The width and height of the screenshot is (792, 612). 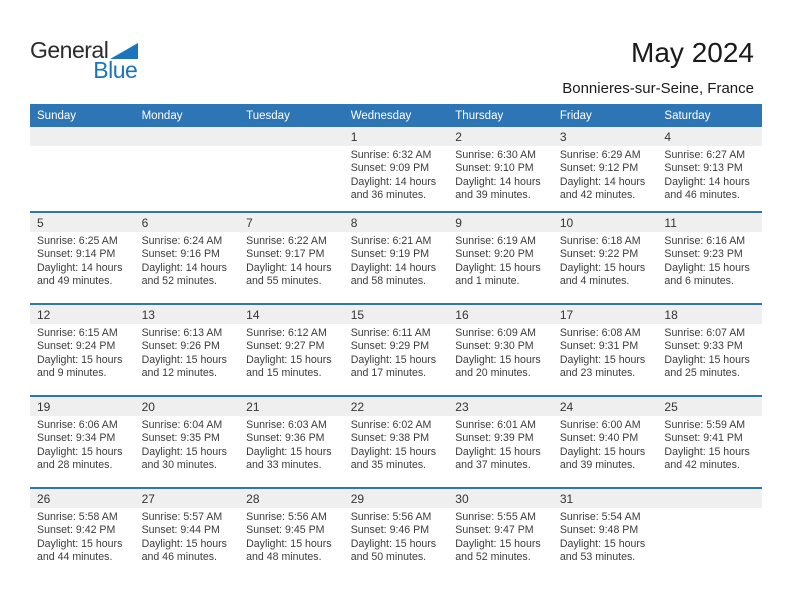 I want to click on sunset-text: Sunset: 9:41 PM, so click(x=703, y=438).